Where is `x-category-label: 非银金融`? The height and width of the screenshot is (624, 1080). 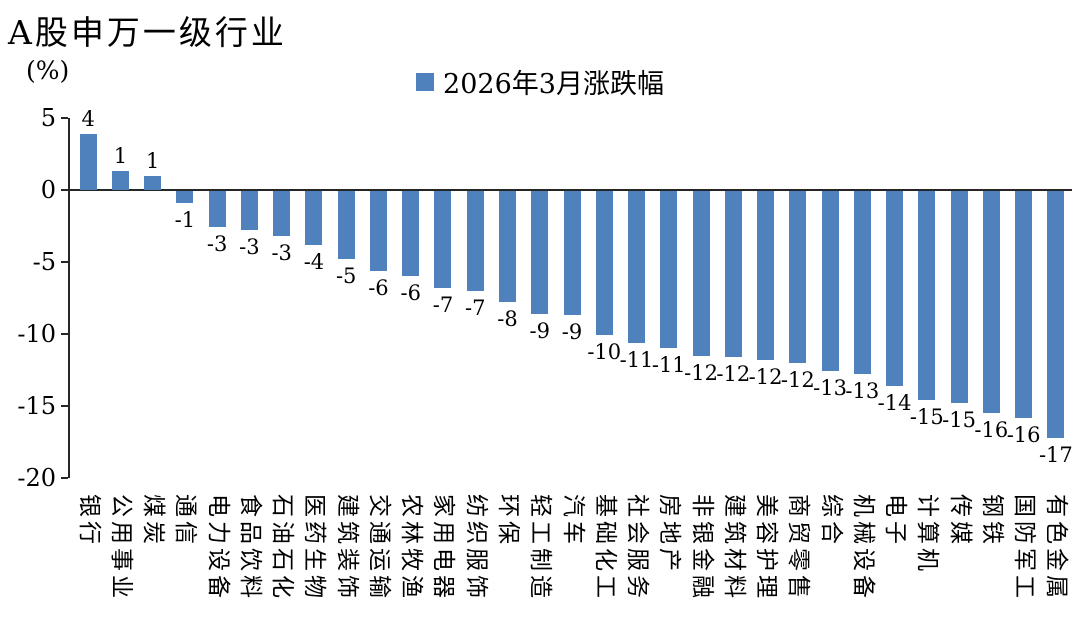 x-category-label: 非银金融 is located at coordinates (701, 548).